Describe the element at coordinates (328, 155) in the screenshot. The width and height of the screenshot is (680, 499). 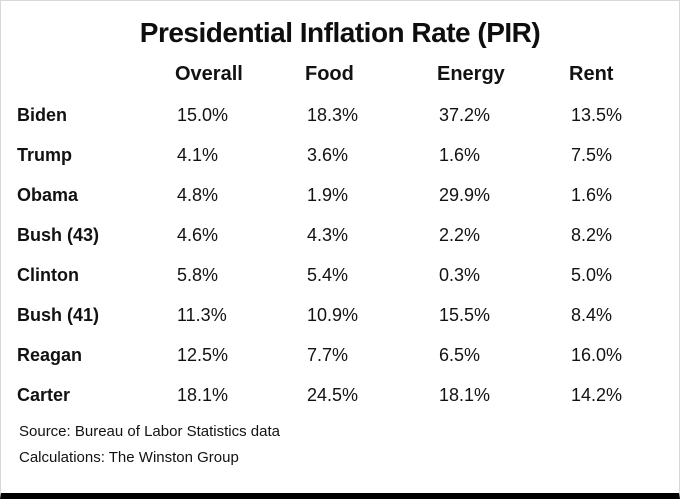
I see `value-cell: 3.6%` at that location.